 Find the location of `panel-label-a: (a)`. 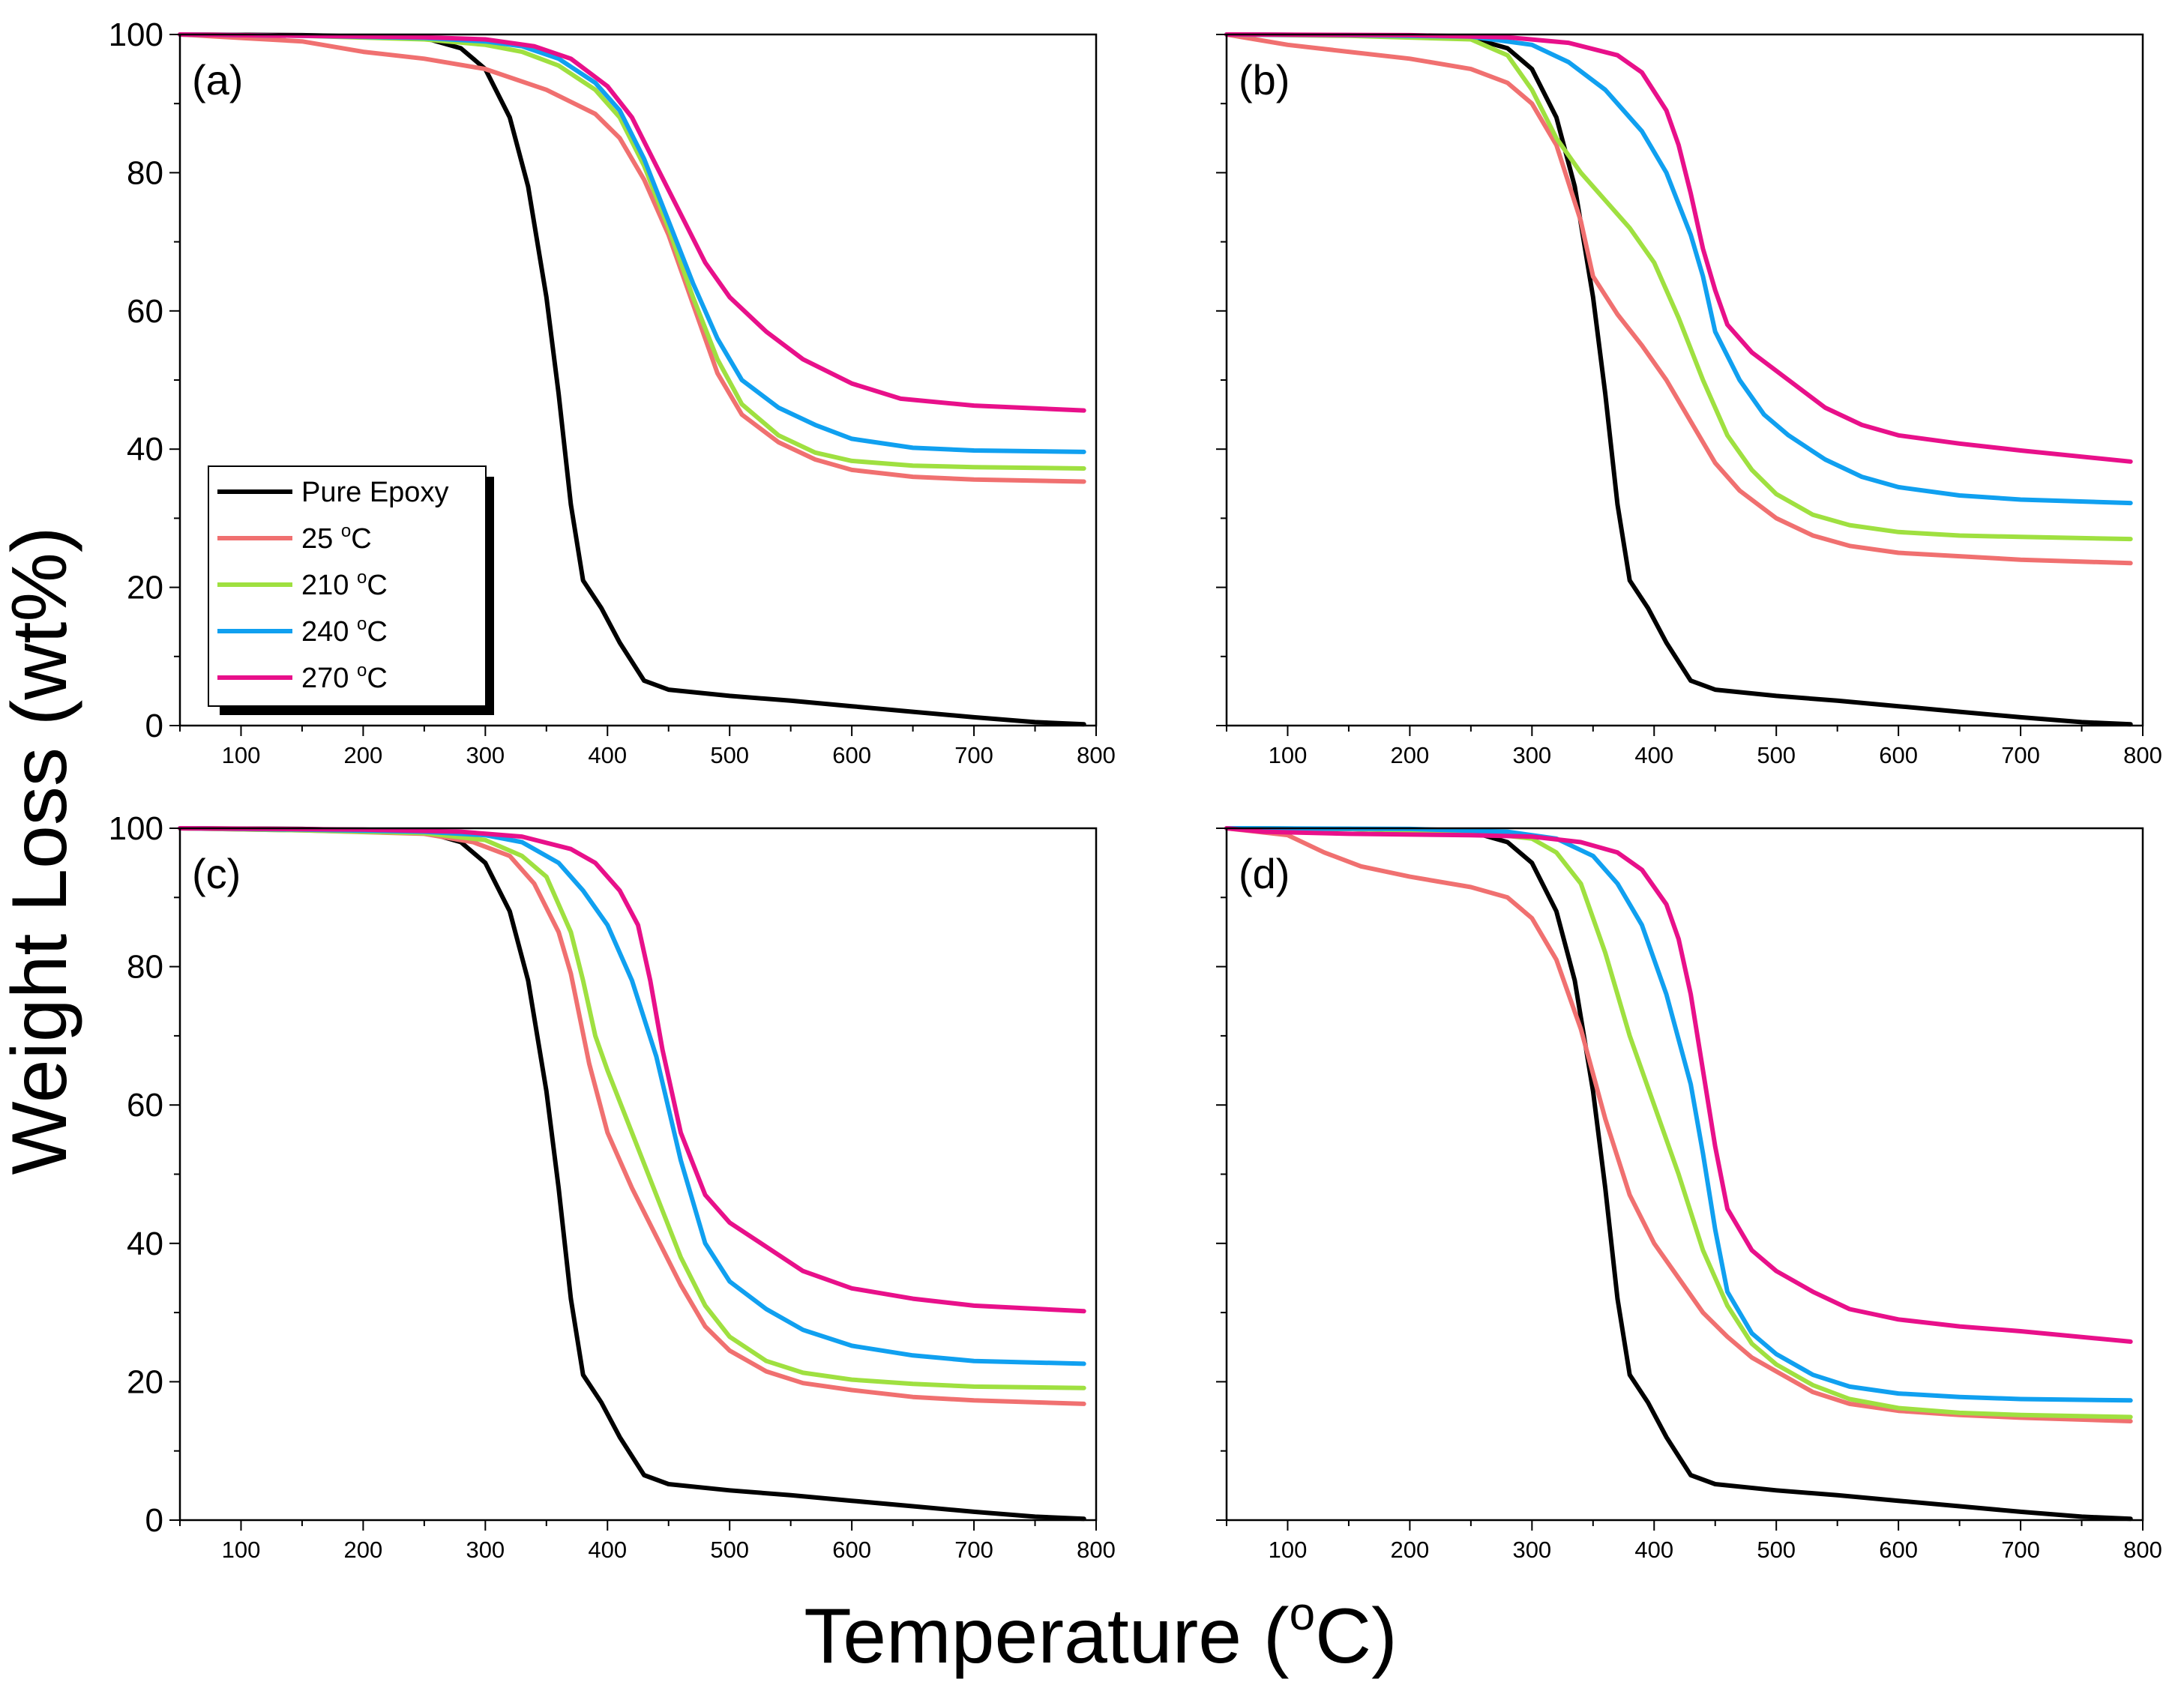

panel-label-a: (a) is located at coordinates (217, 79).